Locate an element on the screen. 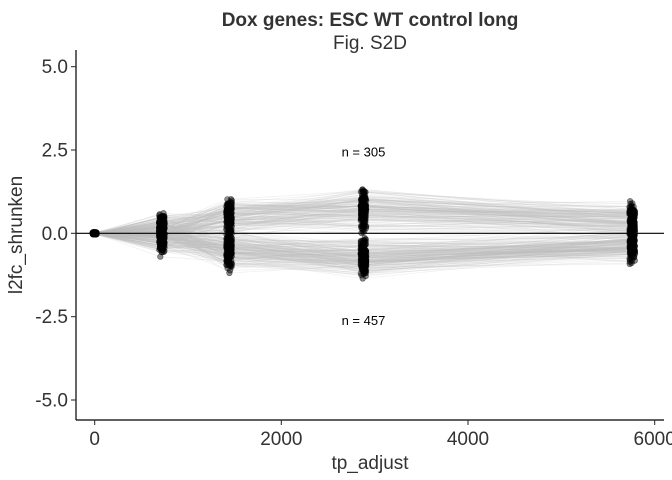 This screenshot has height=480, width=672. y-axis-ticks: 5.0 2.5 0.0 -2.5 -5.0 is located at coordinates (55, 234).